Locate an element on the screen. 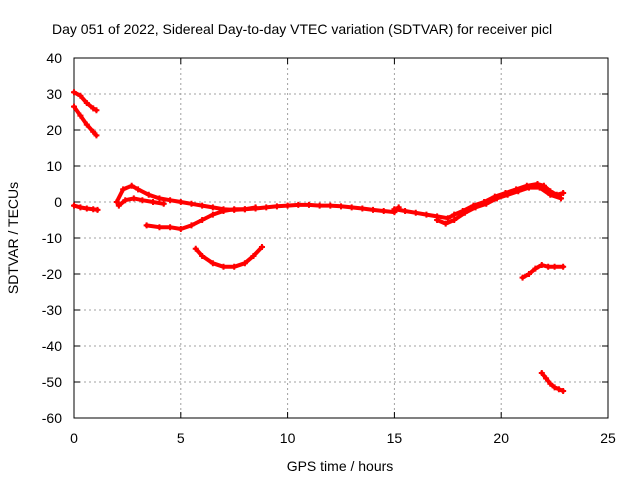  y-tick-label: -20 is located at coordinates (52, 274).